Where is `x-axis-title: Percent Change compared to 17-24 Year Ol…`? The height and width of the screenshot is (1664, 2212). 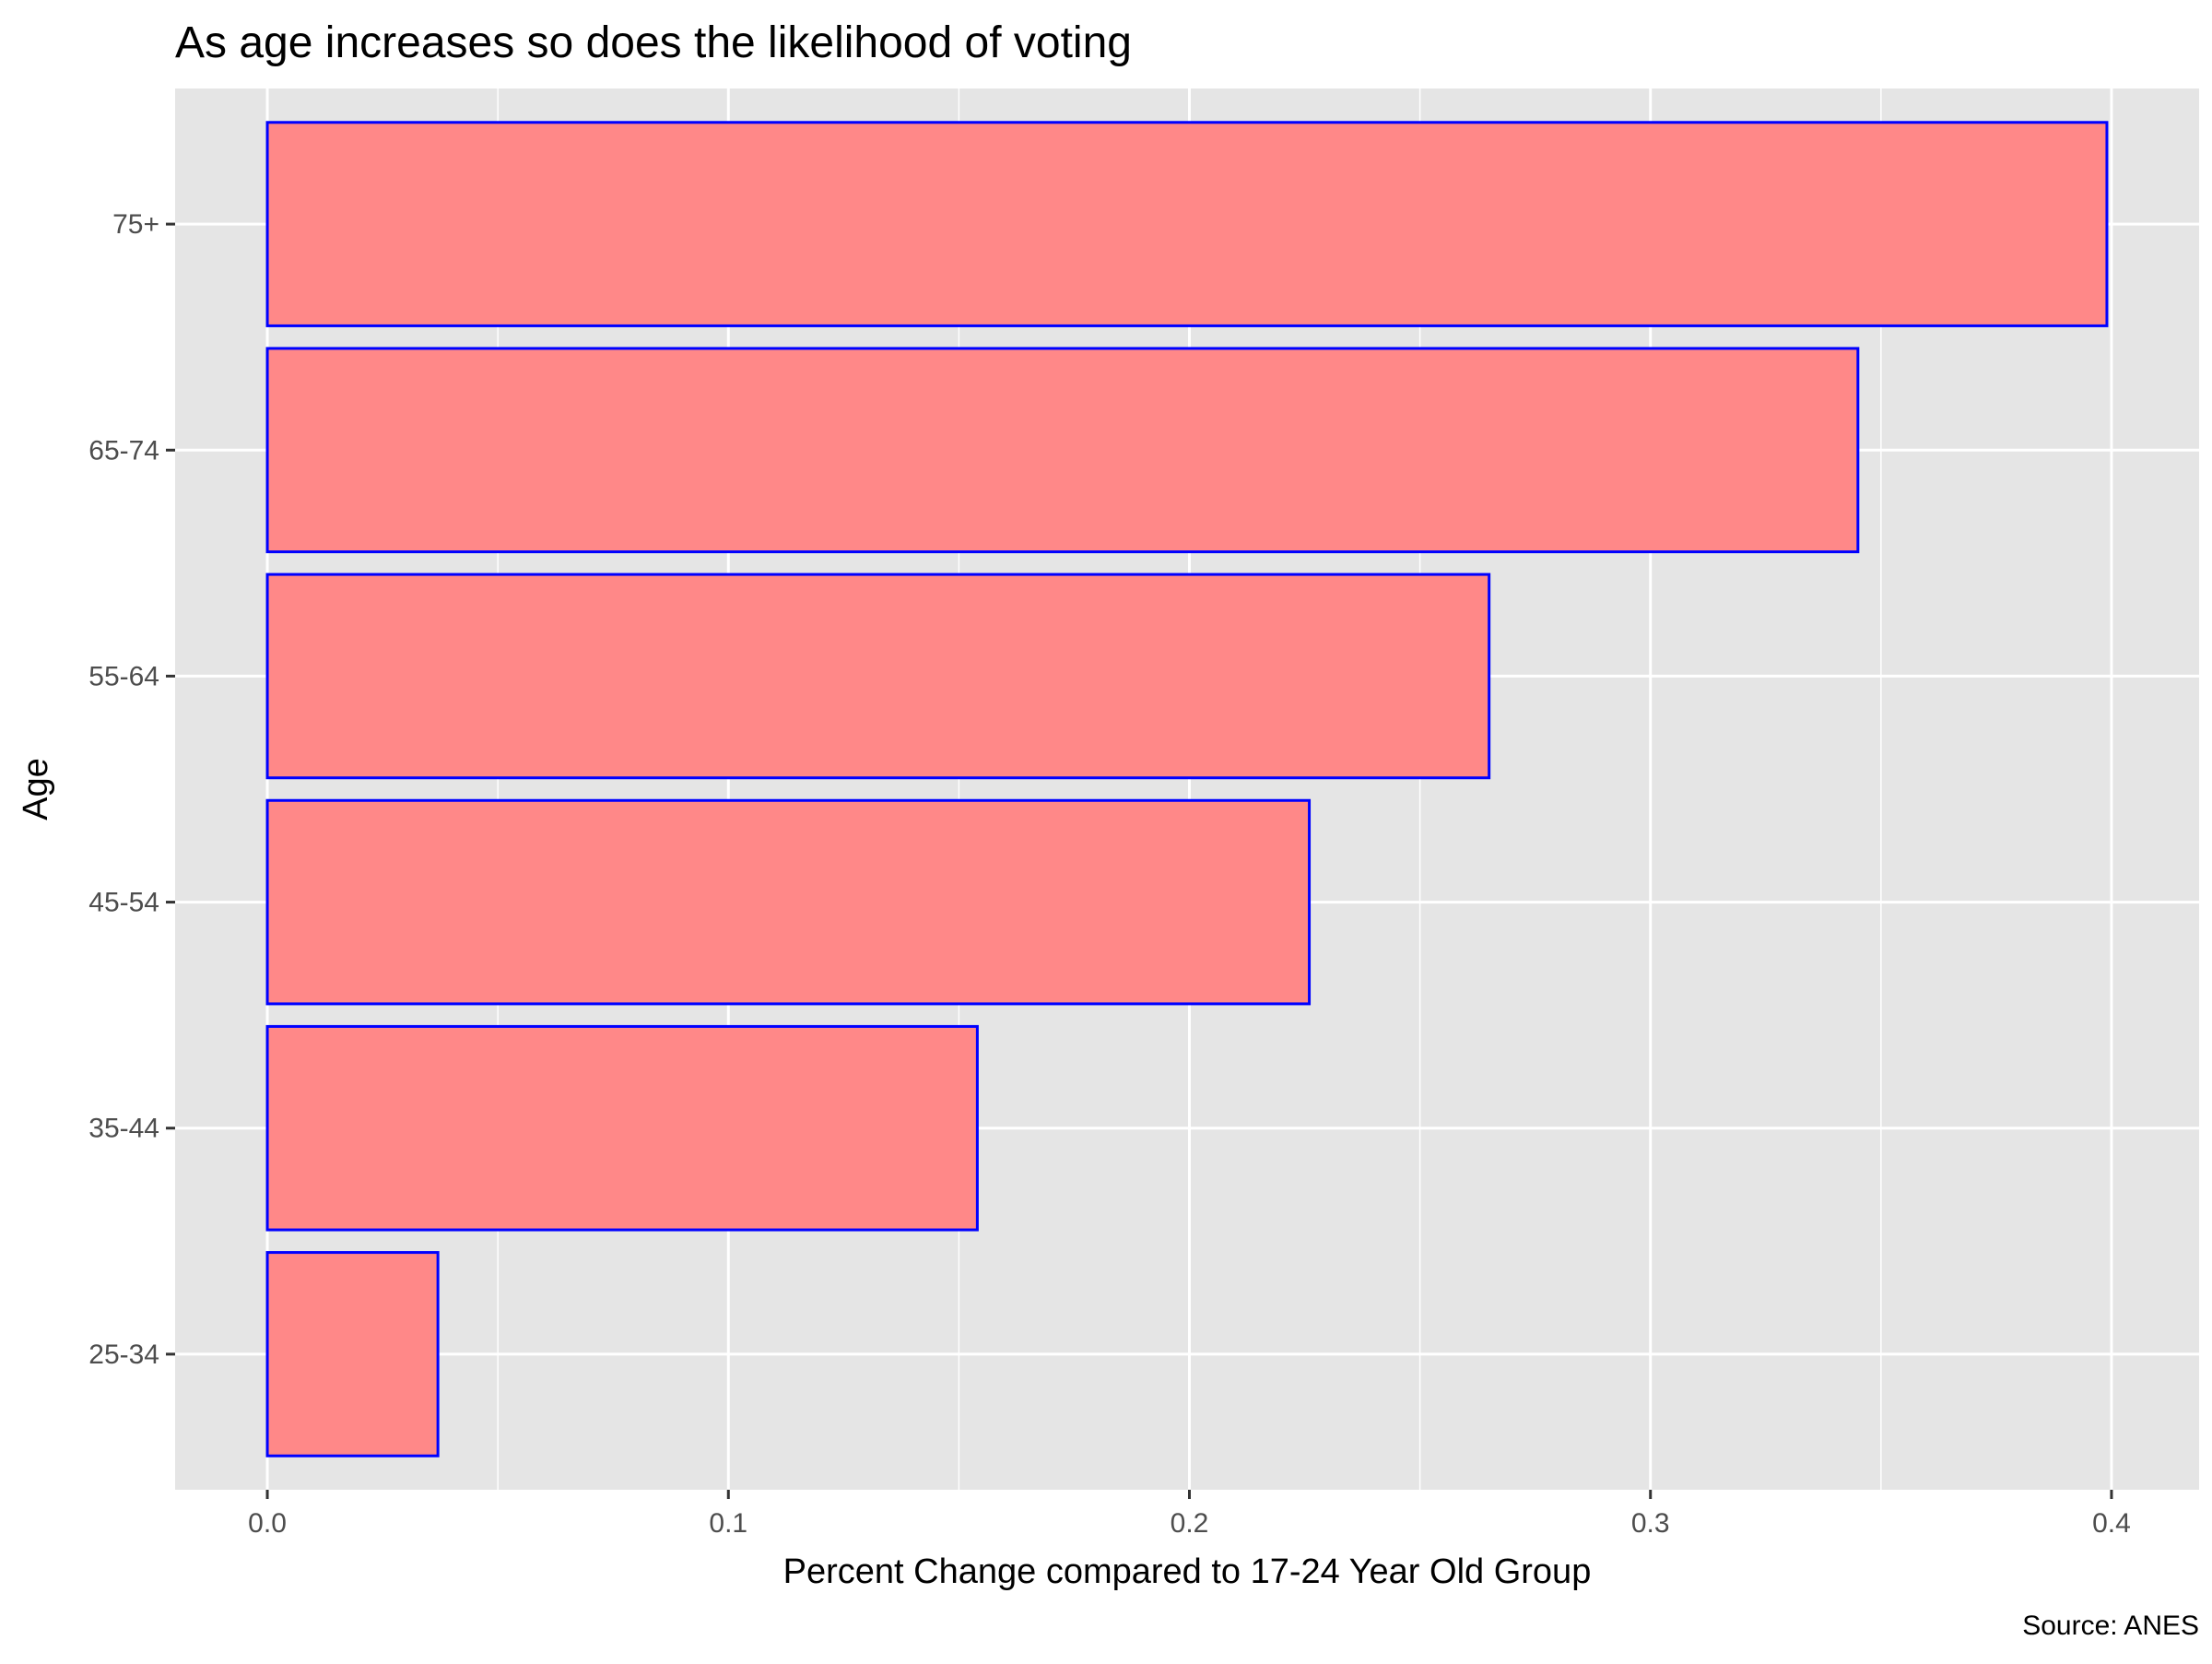 x-axis-title: Percent Change compared to 17-24 Year Ol… is located at coordinates (1187, 1571).